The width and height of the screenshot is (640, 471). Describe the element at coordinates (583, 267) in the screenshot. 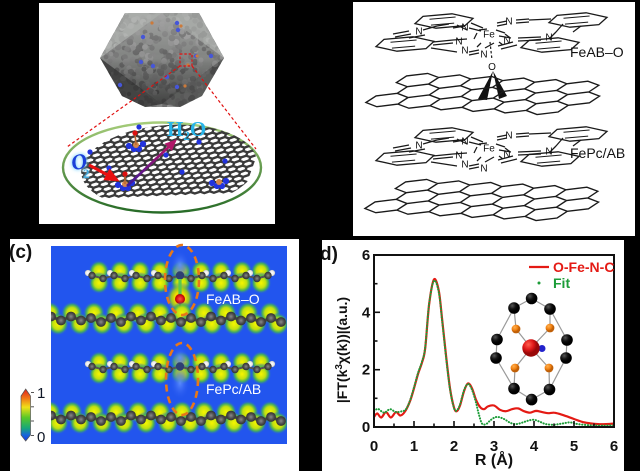

I see `svg-text: O-Fe-N-C` at that location.